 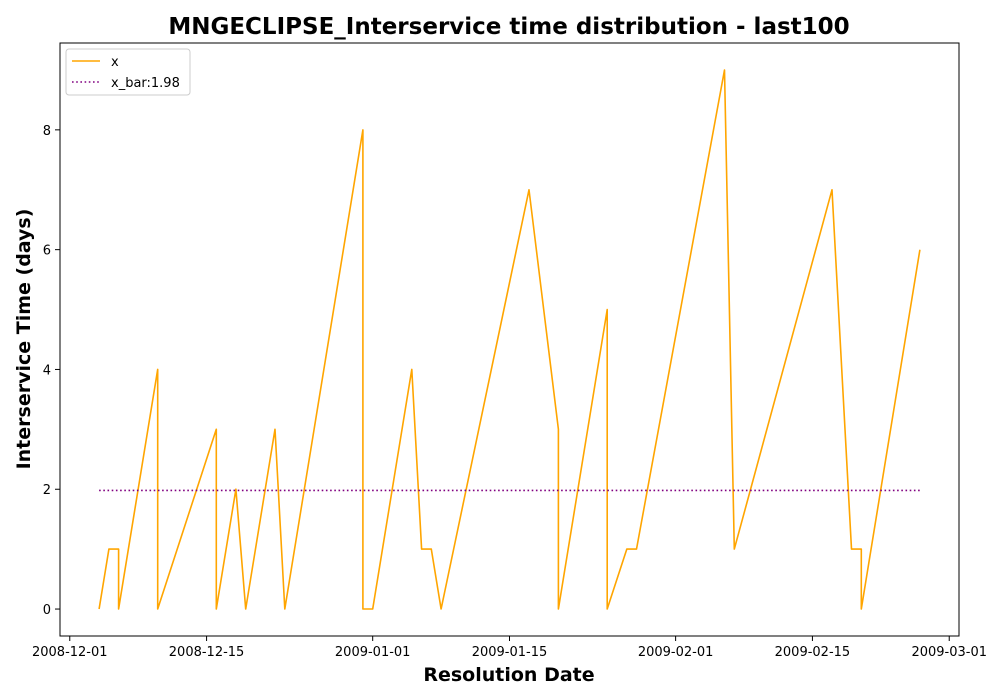 I want to click on legend: x x_bar:1.98, so click(x=128, y=72).